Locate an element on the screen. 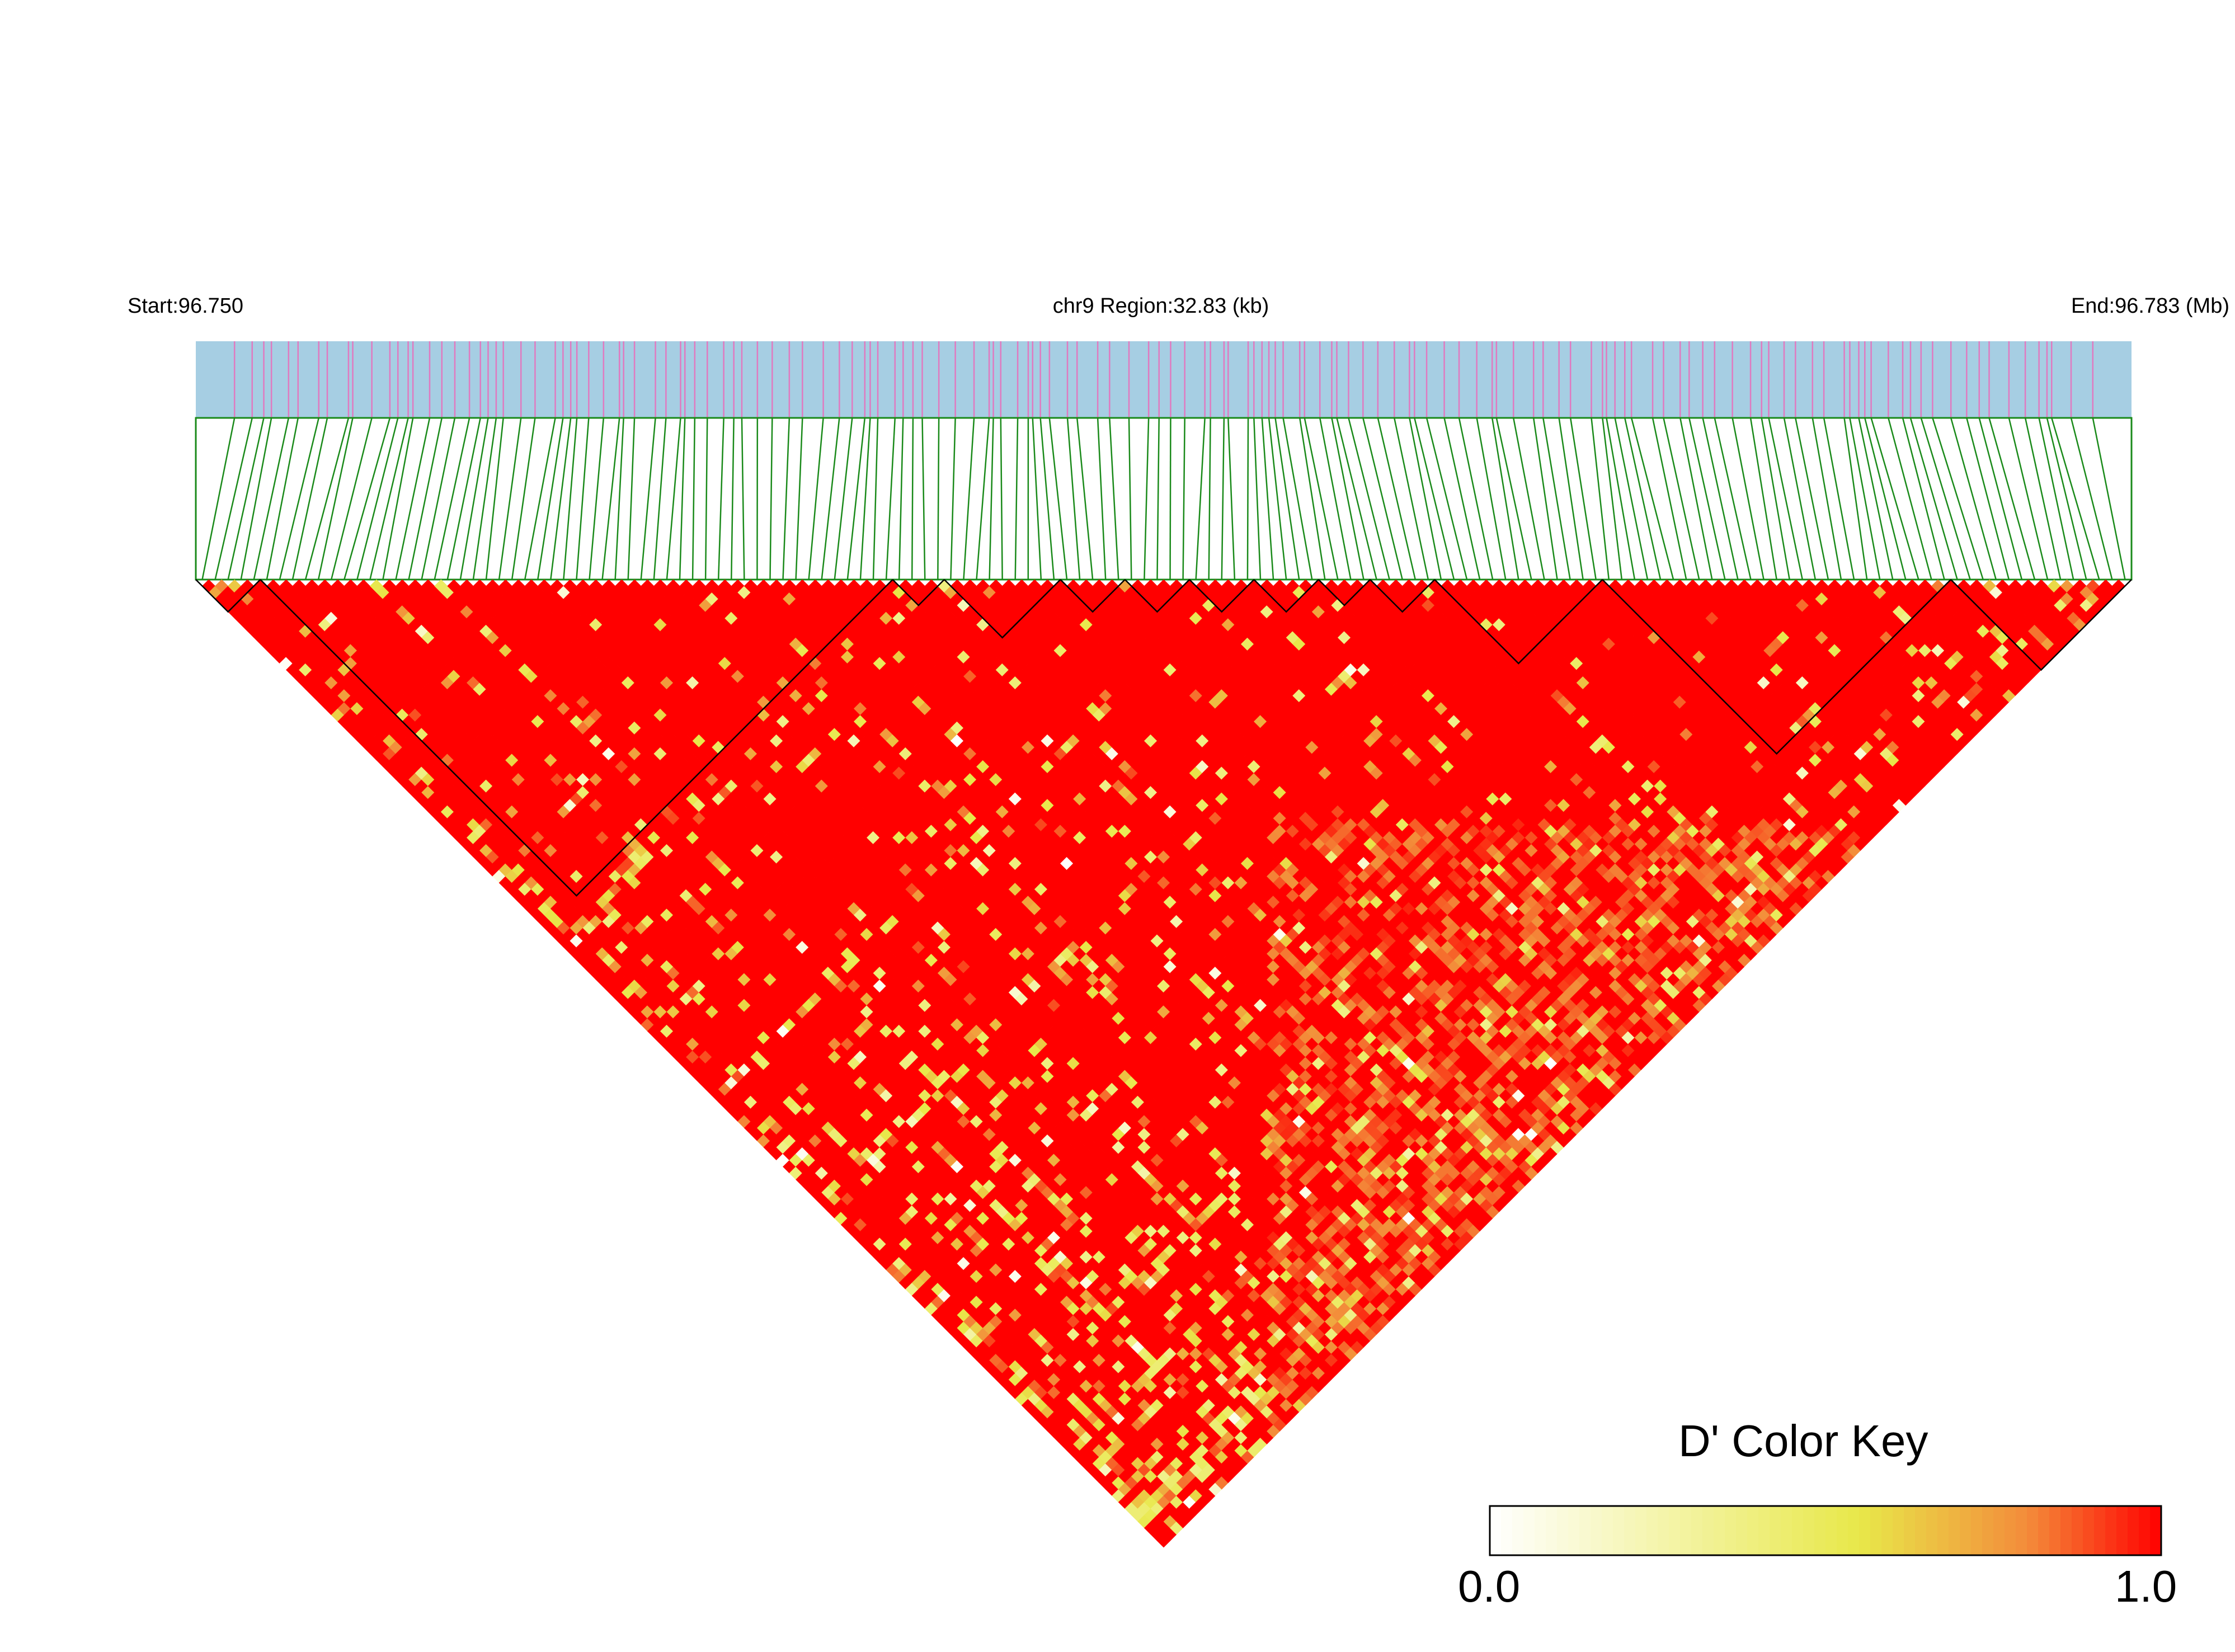  snp-markers is located at coordinates (1163, 379).